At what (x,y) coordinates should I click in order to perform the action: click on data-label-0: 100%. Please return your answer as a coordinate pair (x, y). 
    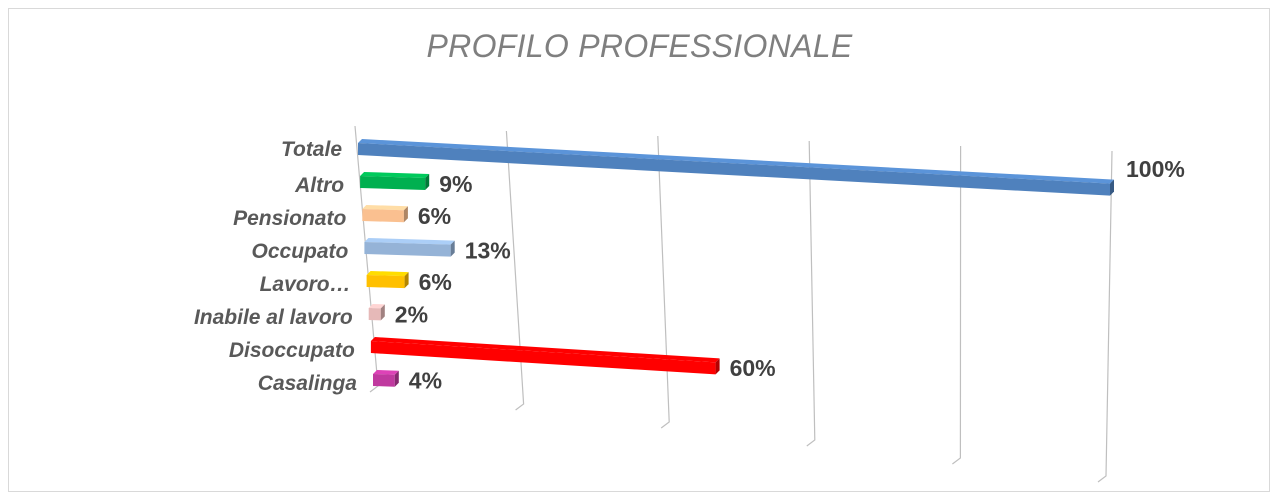
    Looking at the image, I should click on (1155, 169).